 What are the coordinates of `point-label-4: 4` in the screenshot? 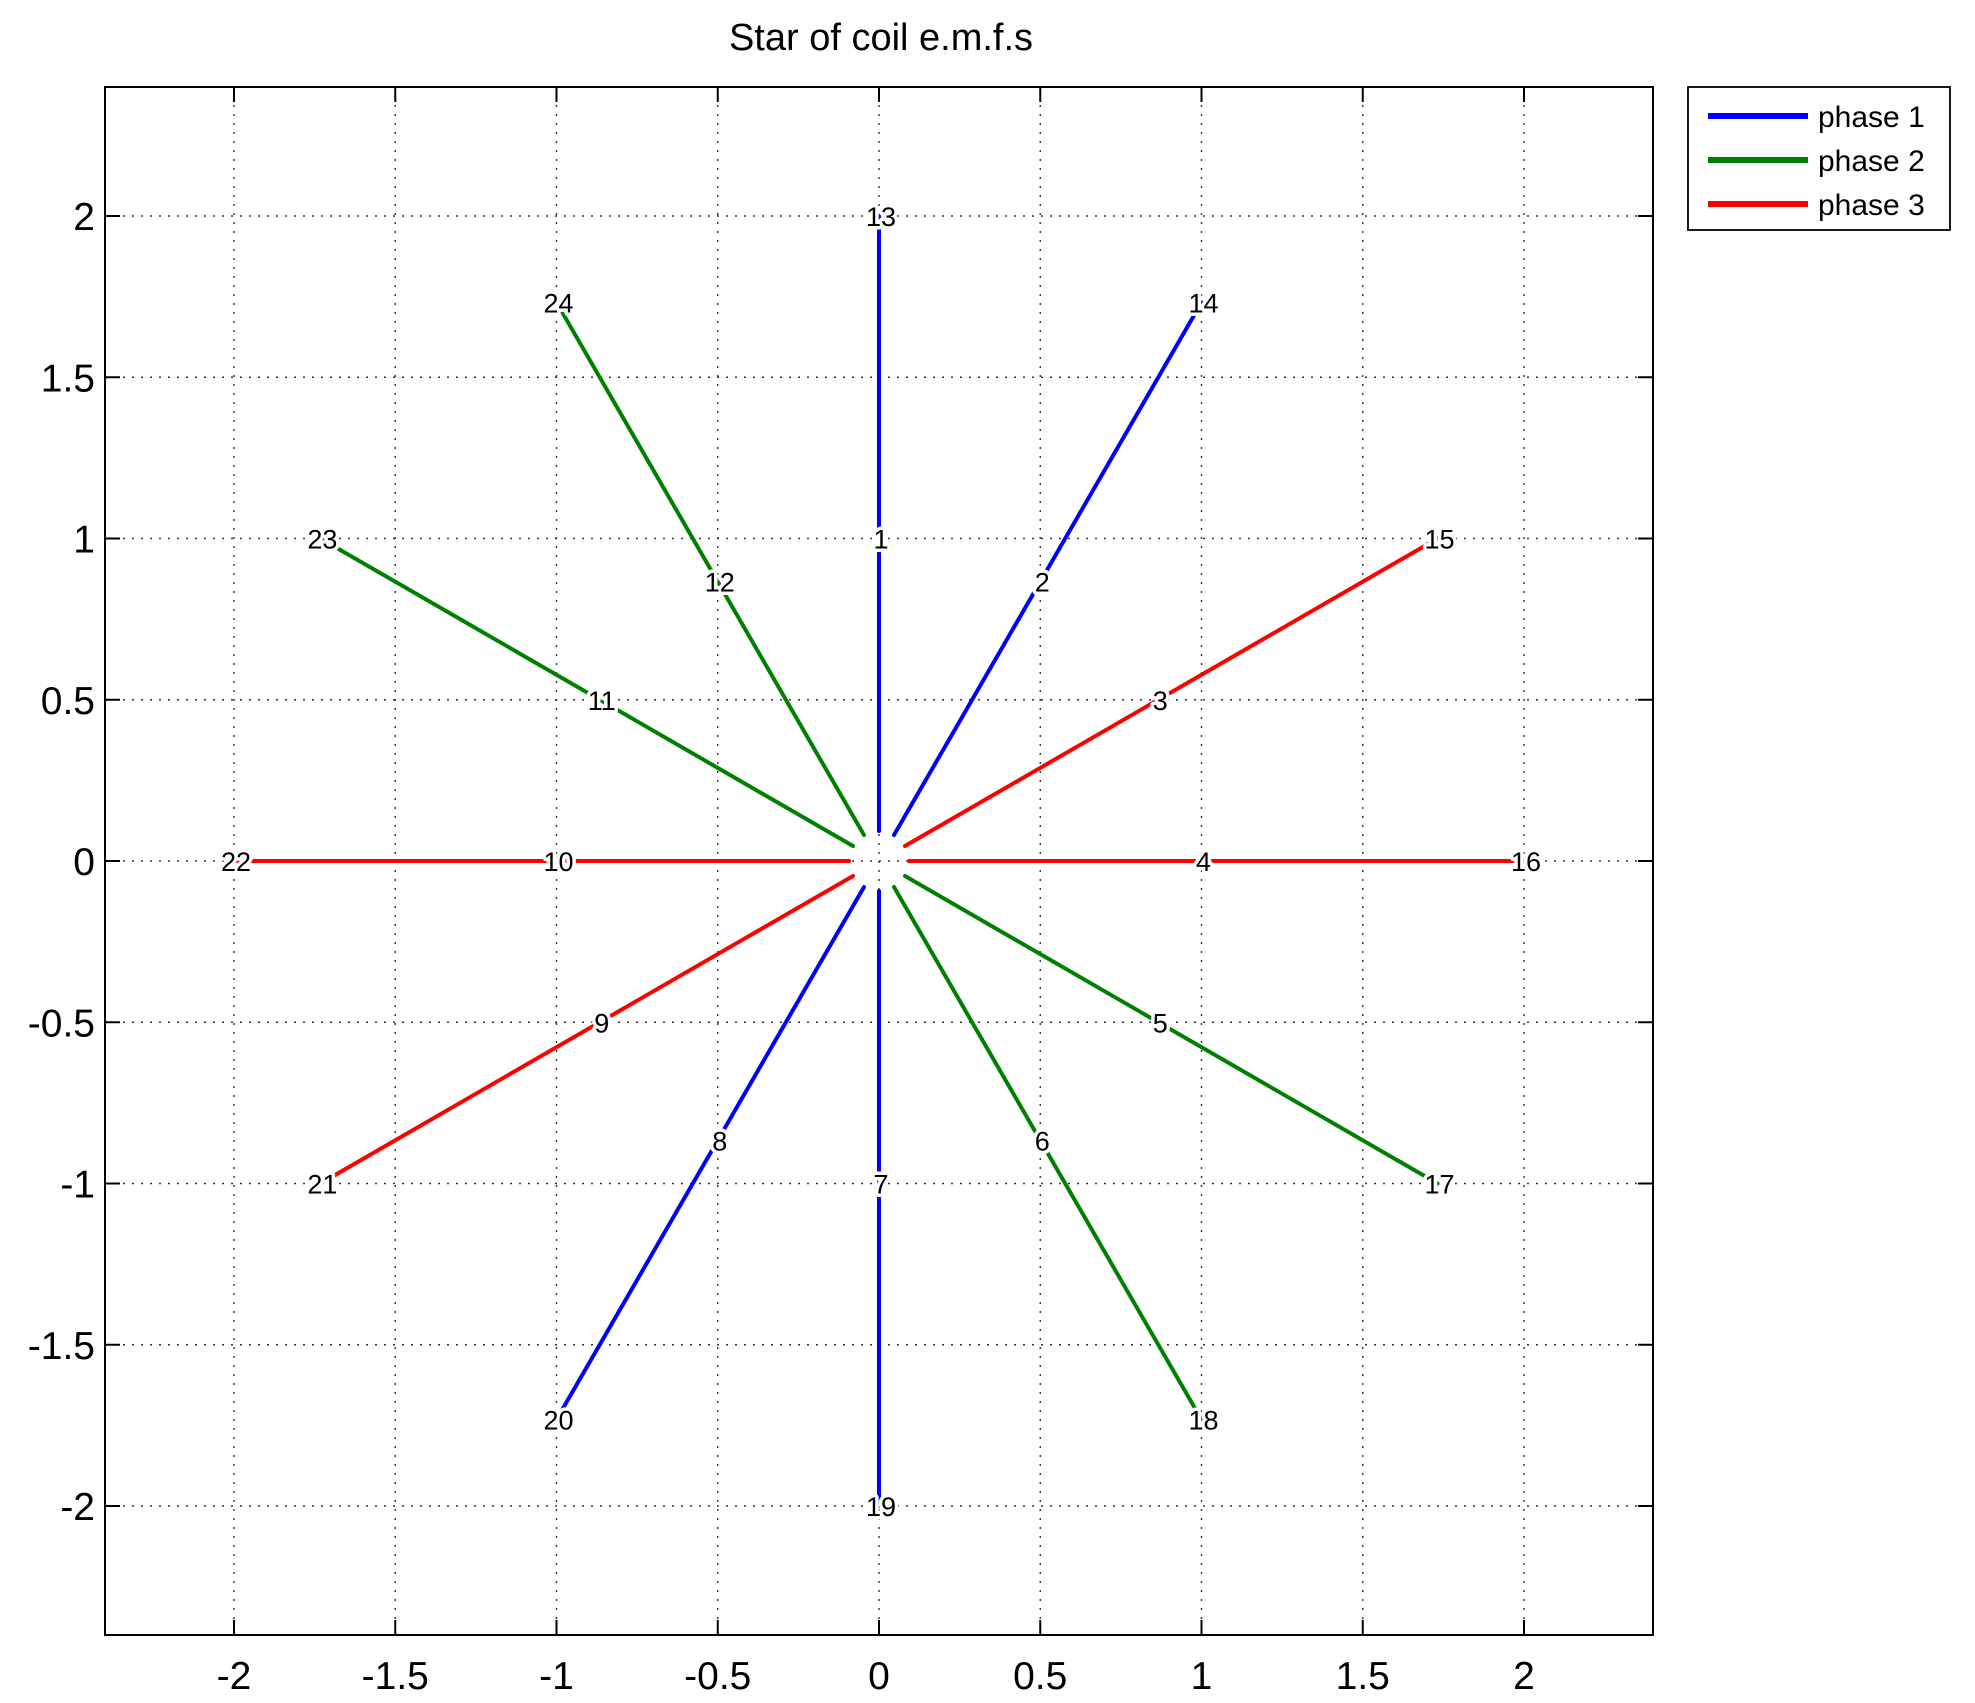 It's located at (1203, 862).